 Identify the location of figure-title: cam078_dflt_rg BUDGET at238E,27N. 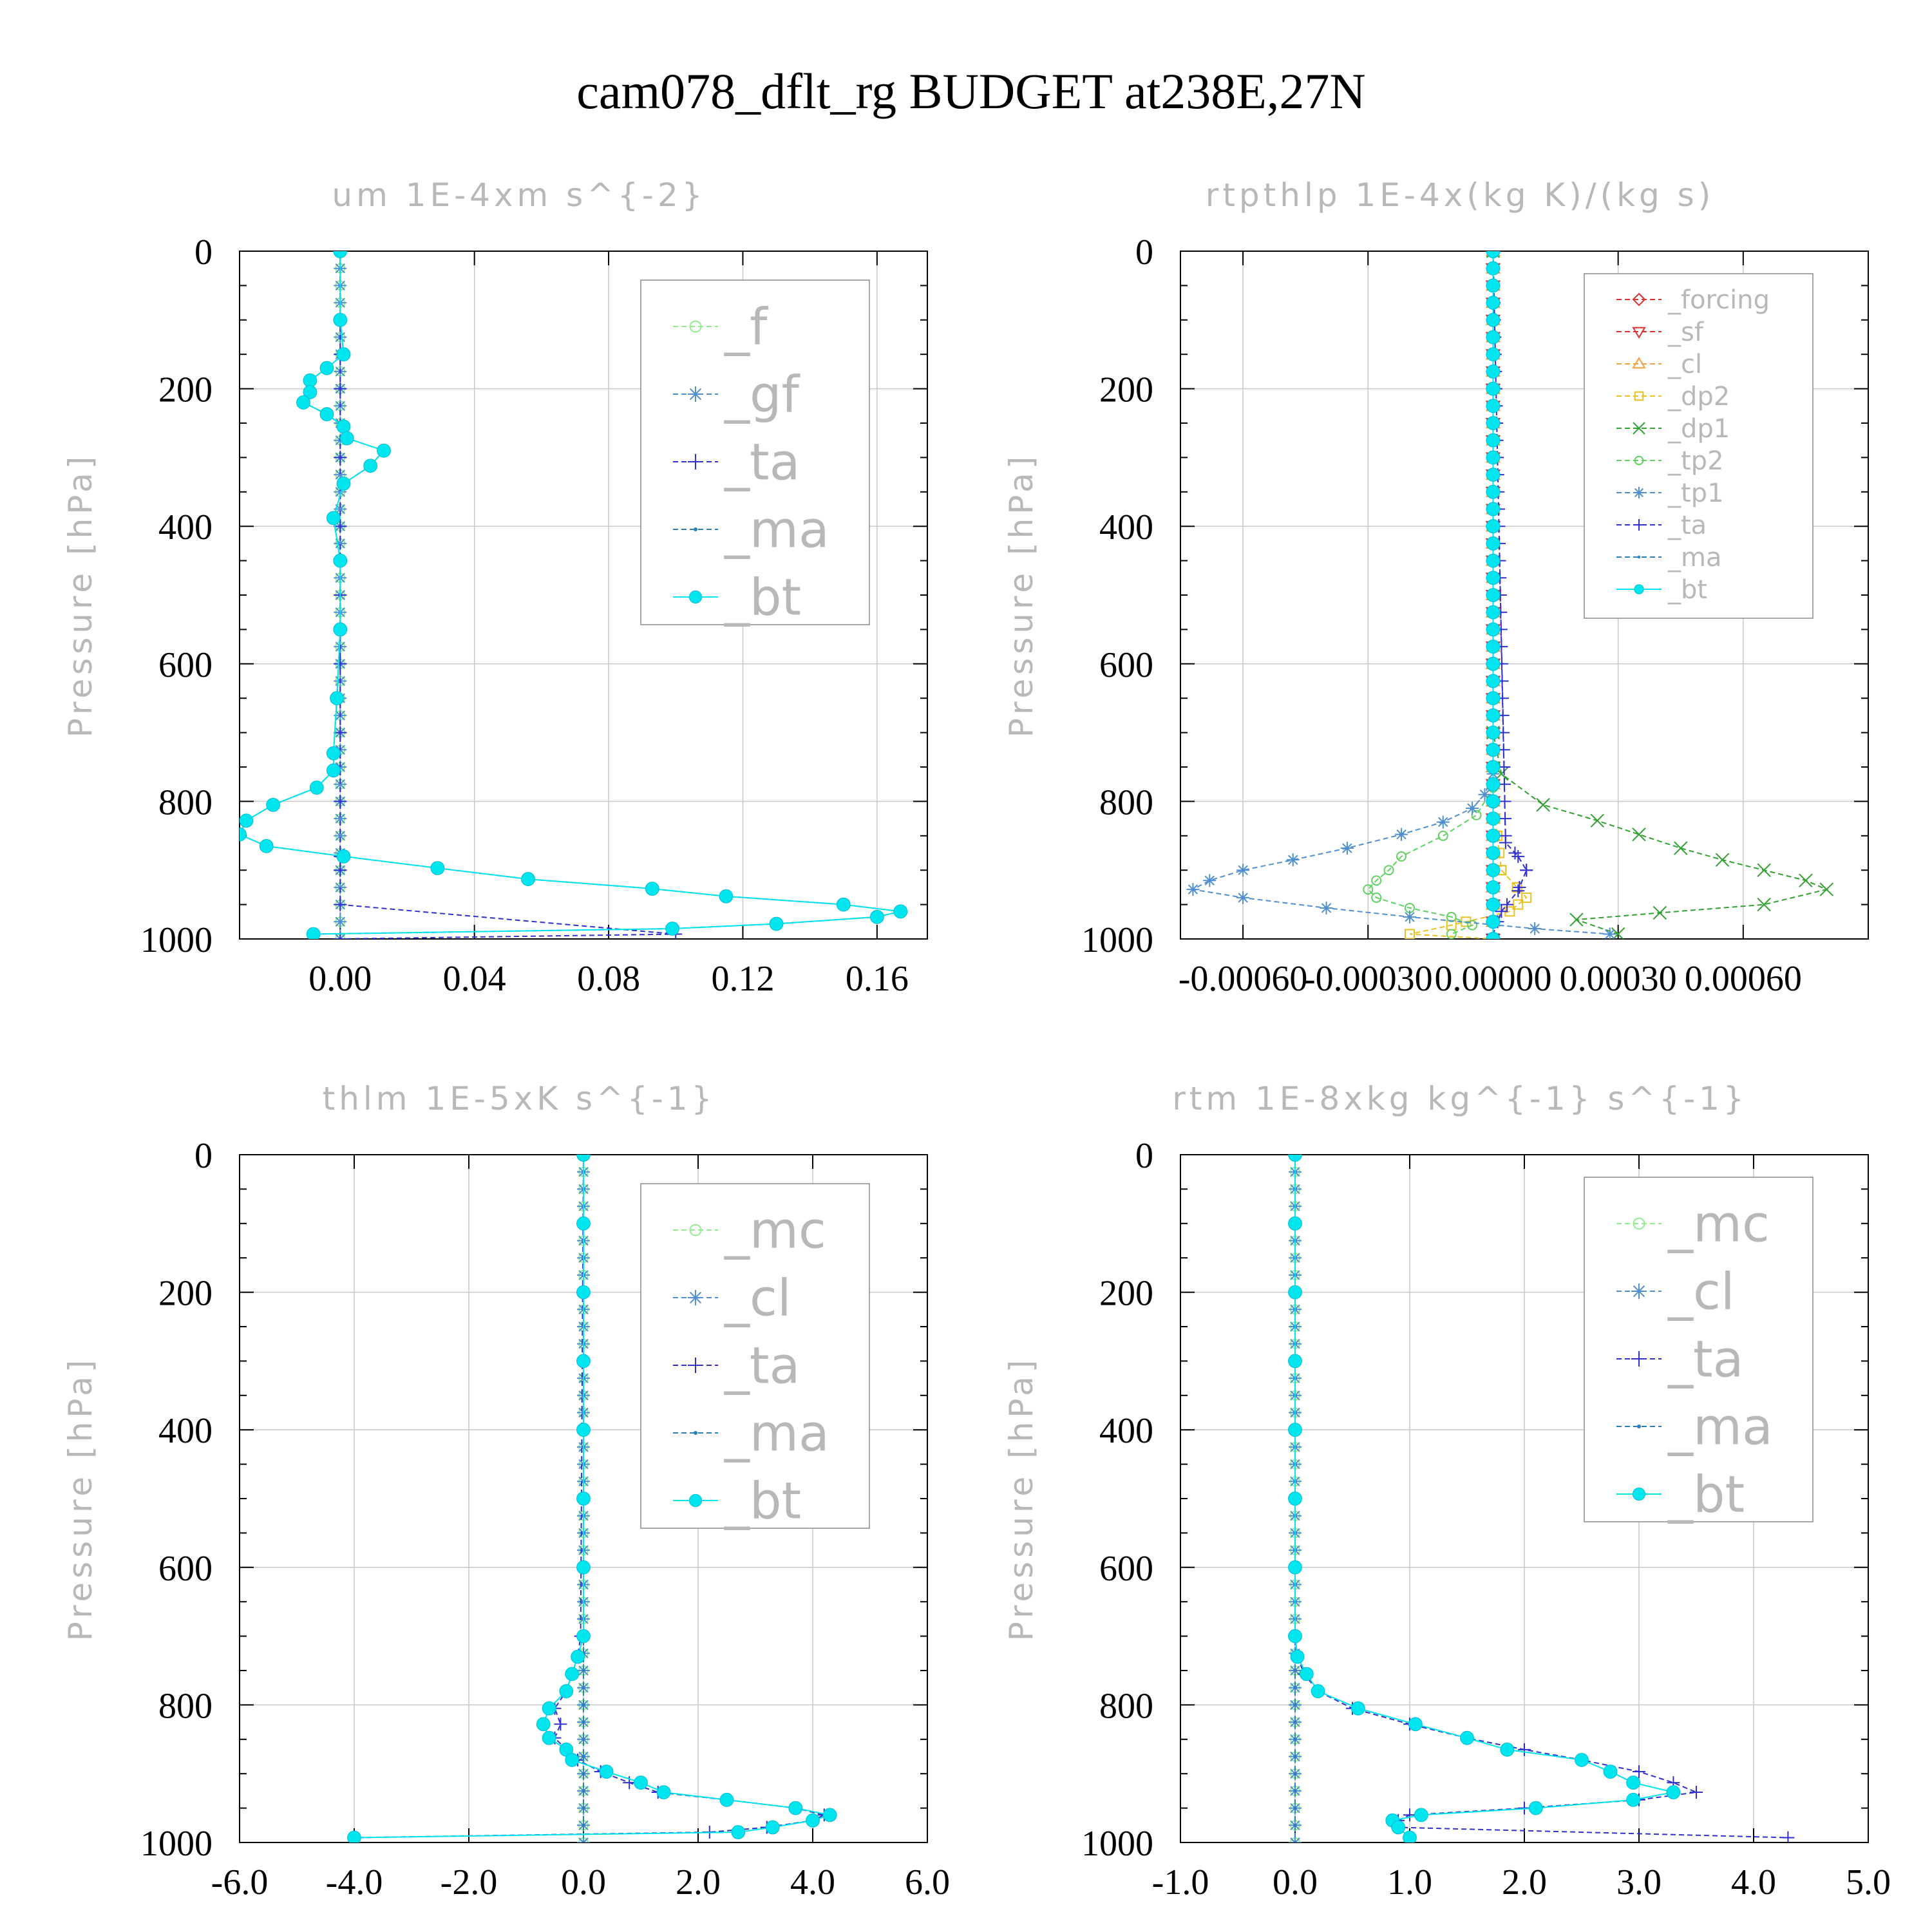
(971, 91).